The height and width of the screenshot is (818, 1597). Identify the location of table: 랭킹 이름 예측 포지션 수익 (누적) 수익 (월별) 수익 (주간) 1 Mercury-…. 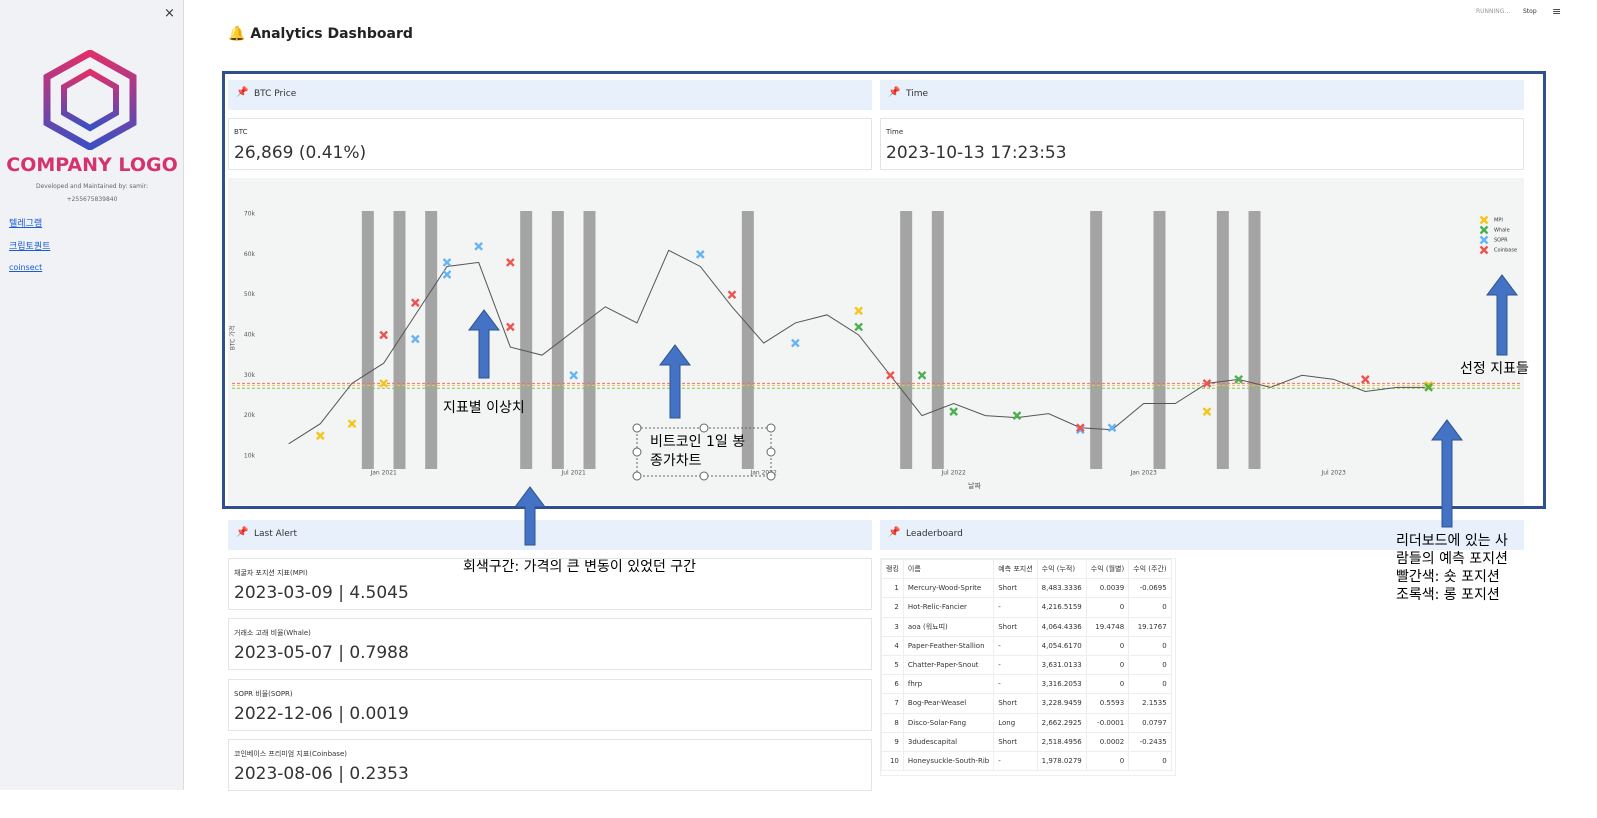
(1026, 665).